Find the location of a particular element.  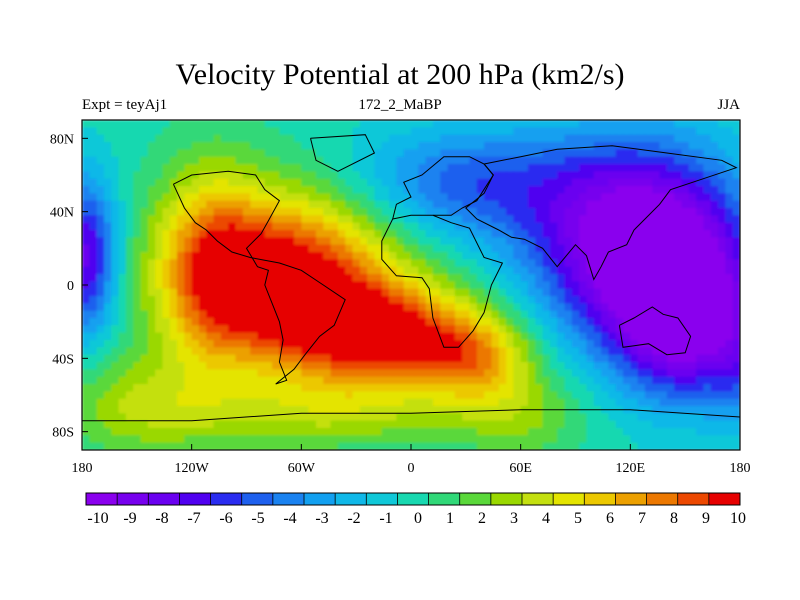

colorbar-label: -9 is located at coordinates (129, 518).